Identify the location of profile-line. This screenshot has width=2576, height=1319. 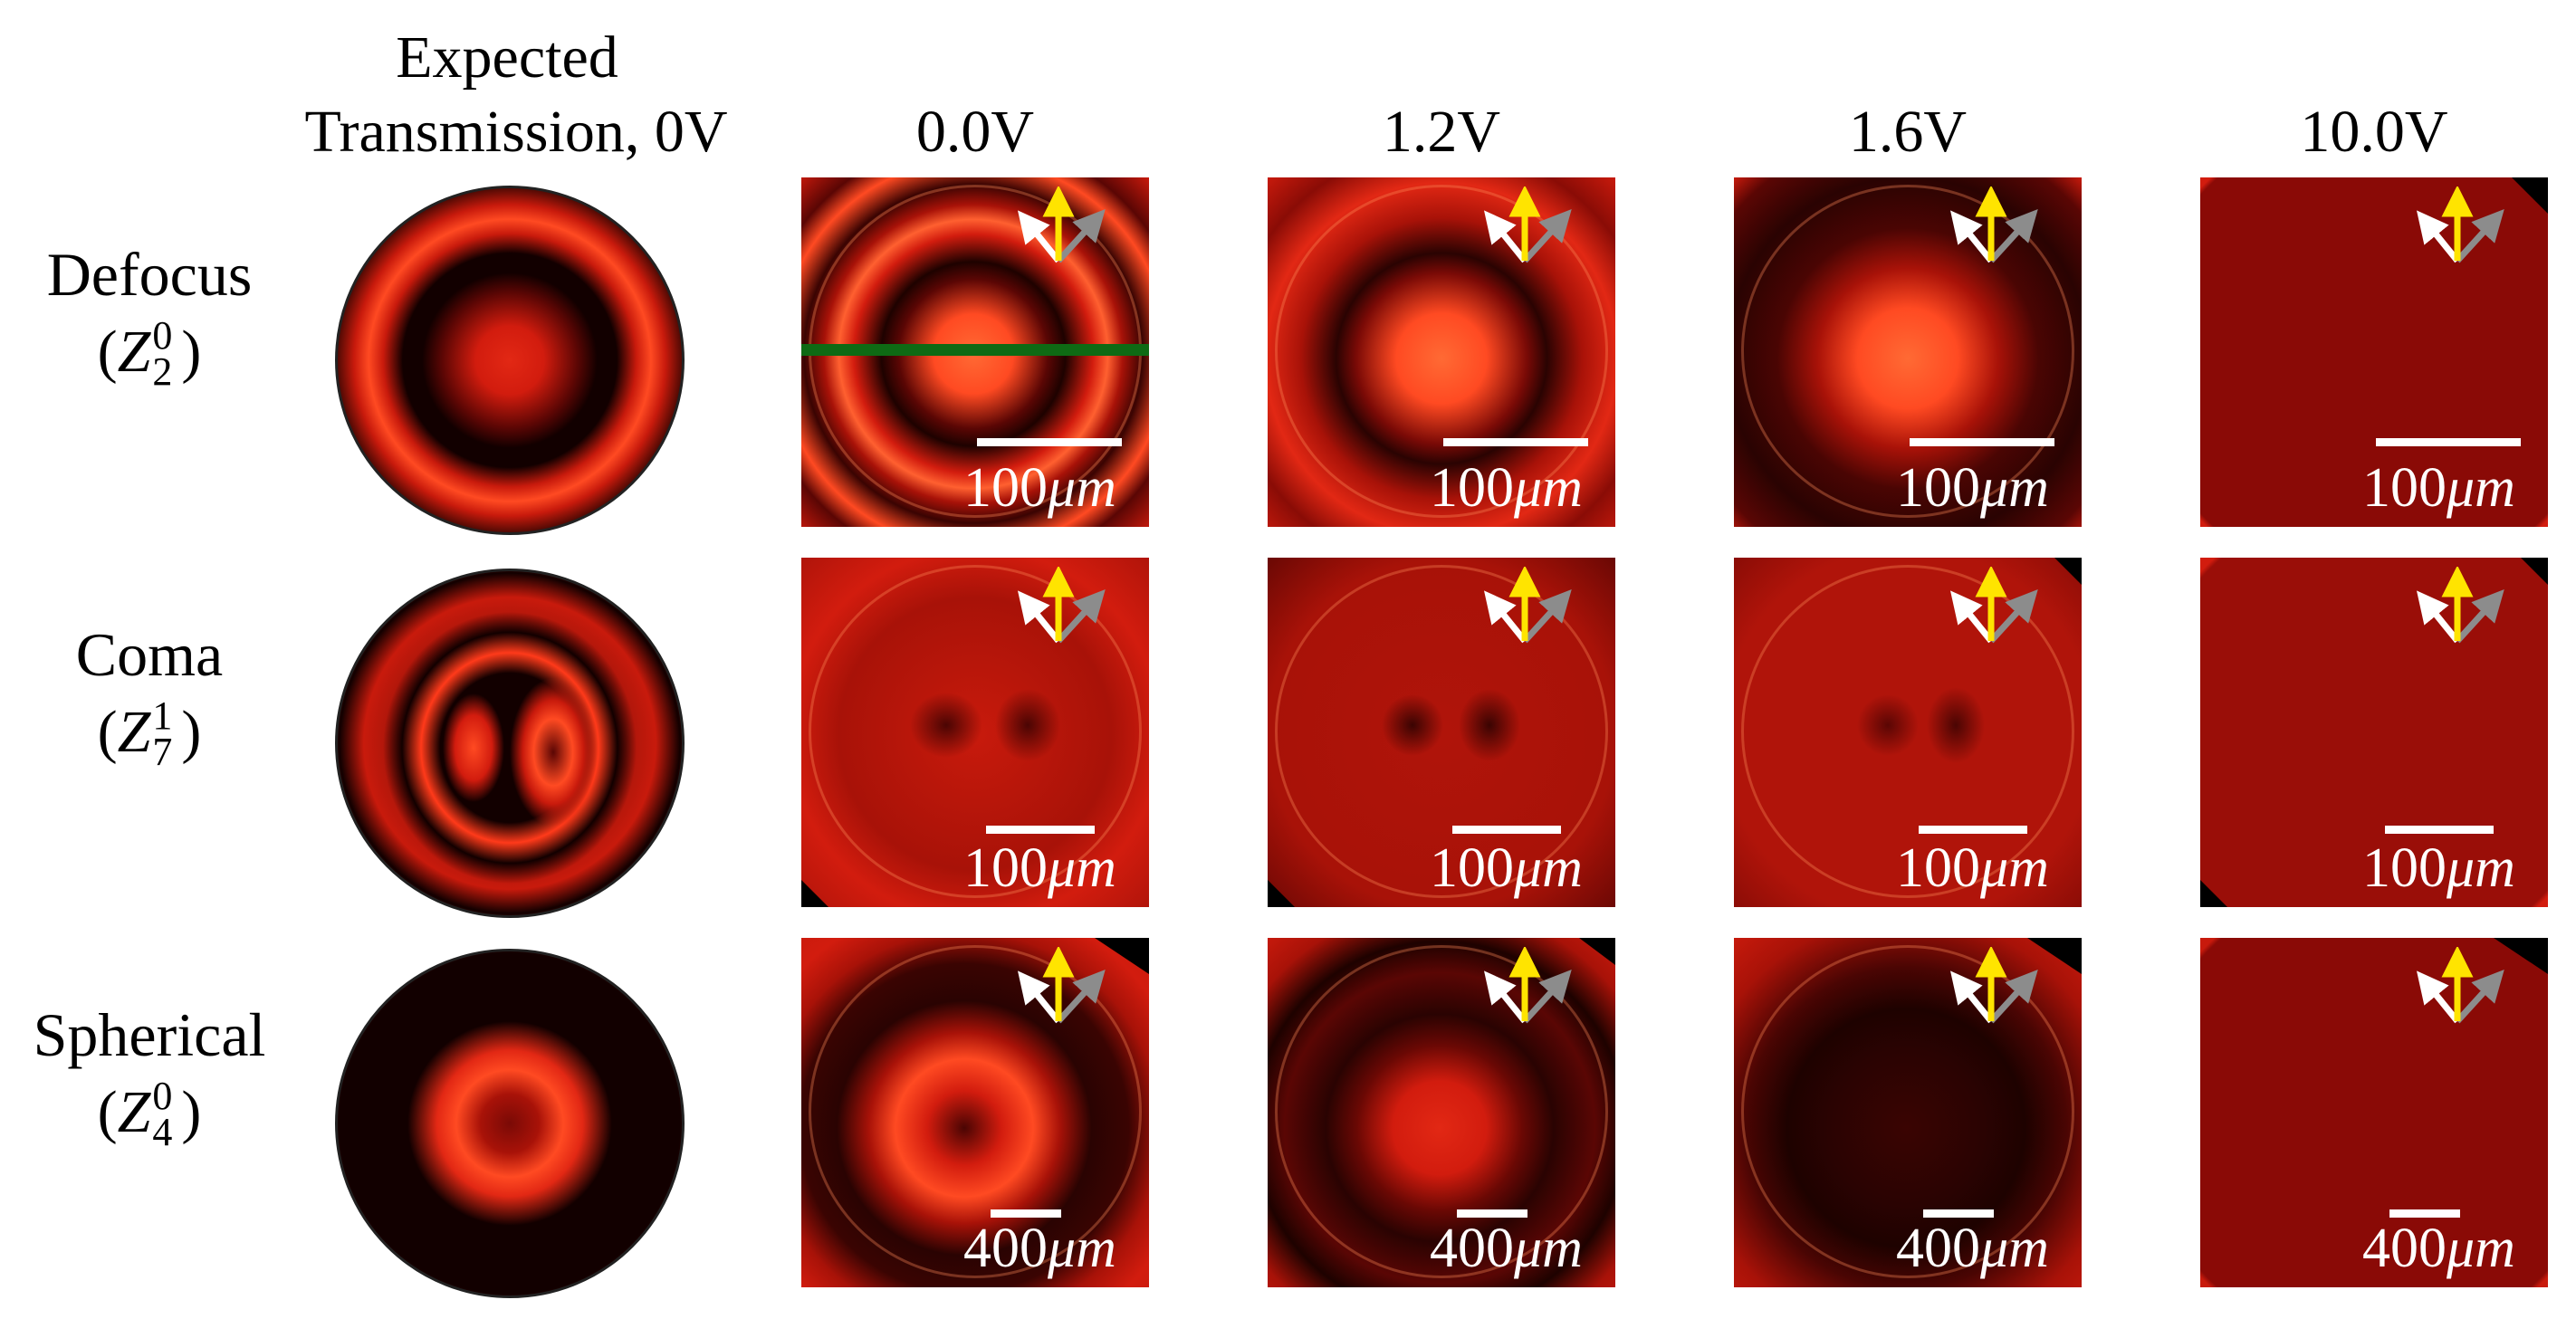
(975, 350).